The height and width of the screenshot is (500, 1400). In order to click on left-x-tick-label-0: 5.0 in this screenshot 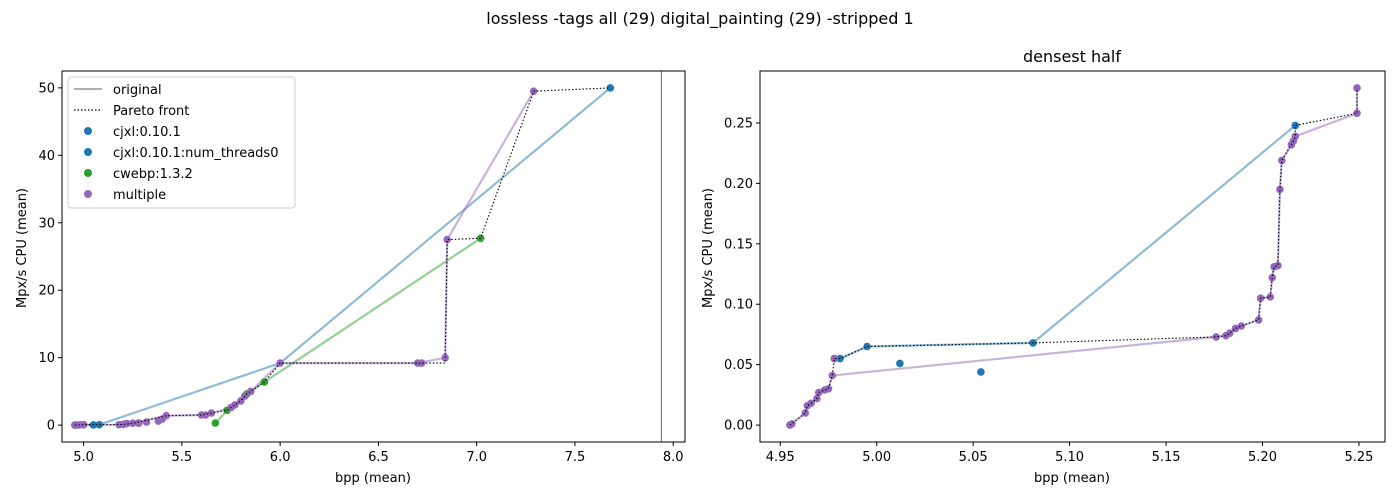, I will do `click(83, 457)`.